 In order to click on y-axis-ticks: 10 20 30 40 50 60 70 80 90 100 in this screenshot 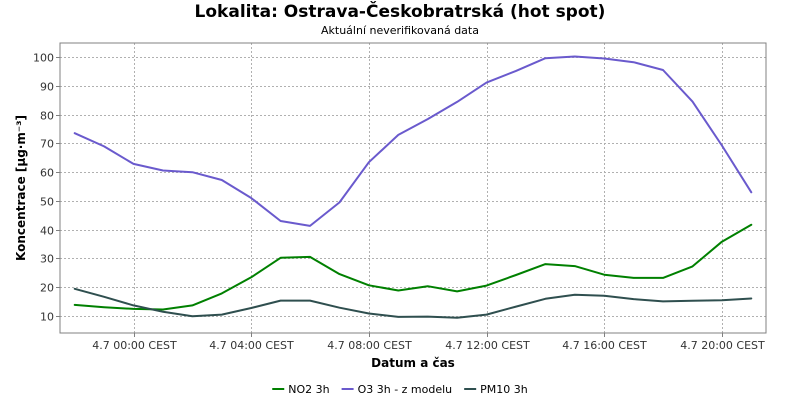, I will do `click(46, 188)`.